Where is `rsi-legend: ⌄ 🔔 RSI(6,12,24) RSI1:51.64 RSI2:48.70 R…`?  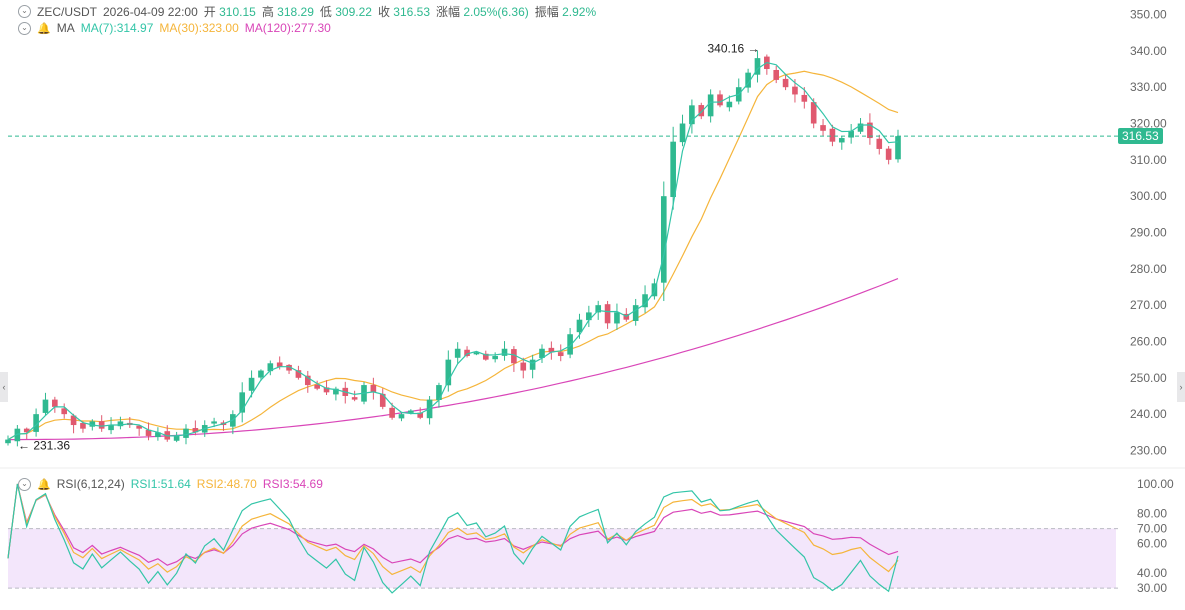 rsi-legend: ⌄ 🔔 RSI(6,12,24) RSI1:51.64 RSI2:48.70 R… is located at coordinates (170, 484).